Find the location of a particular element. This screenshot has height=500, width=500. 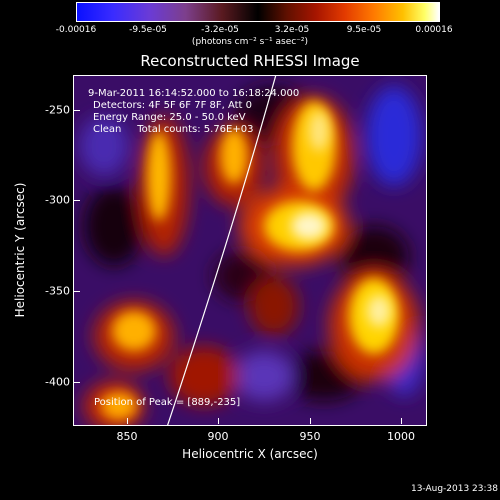

colorbar-tick-label: -0.00016 is located at coordinates (76, 30).